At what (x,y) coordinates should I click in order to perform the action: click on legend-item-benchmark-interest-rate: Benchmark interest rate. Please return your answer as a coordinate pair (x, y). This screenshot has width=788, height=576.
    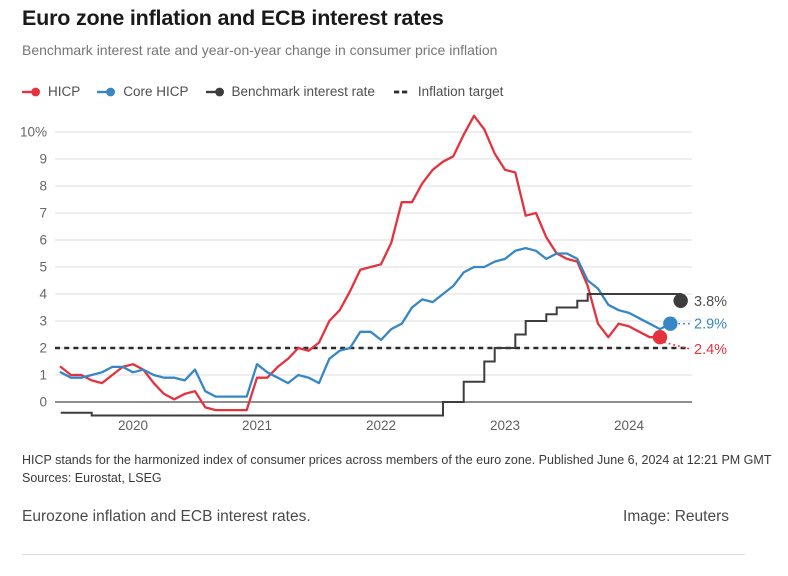
    Looking at the image, I should click on (290, 91).